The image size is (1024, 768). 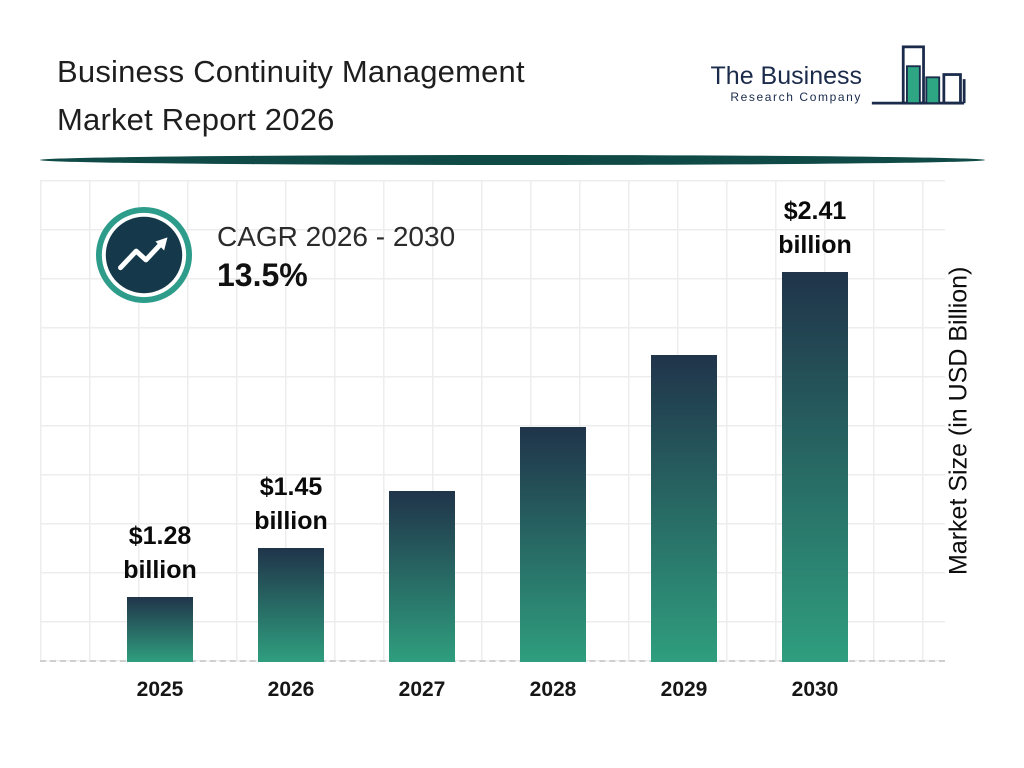 I want to click on bar-value-label-2030: $2.41 billion, so click(x=815, y=228).